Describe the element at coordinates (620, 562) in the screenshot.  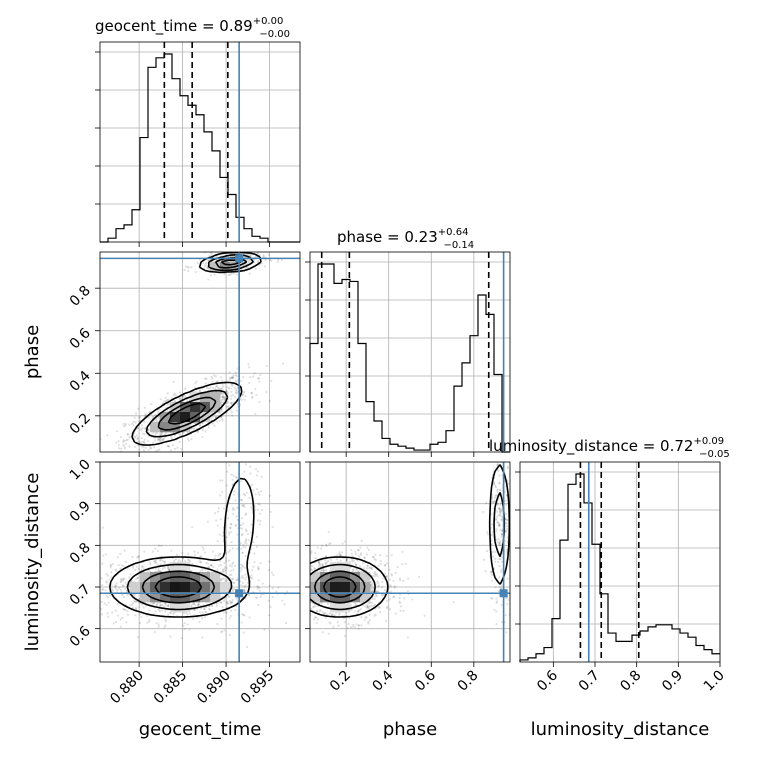
I see `gridlines` at that location.